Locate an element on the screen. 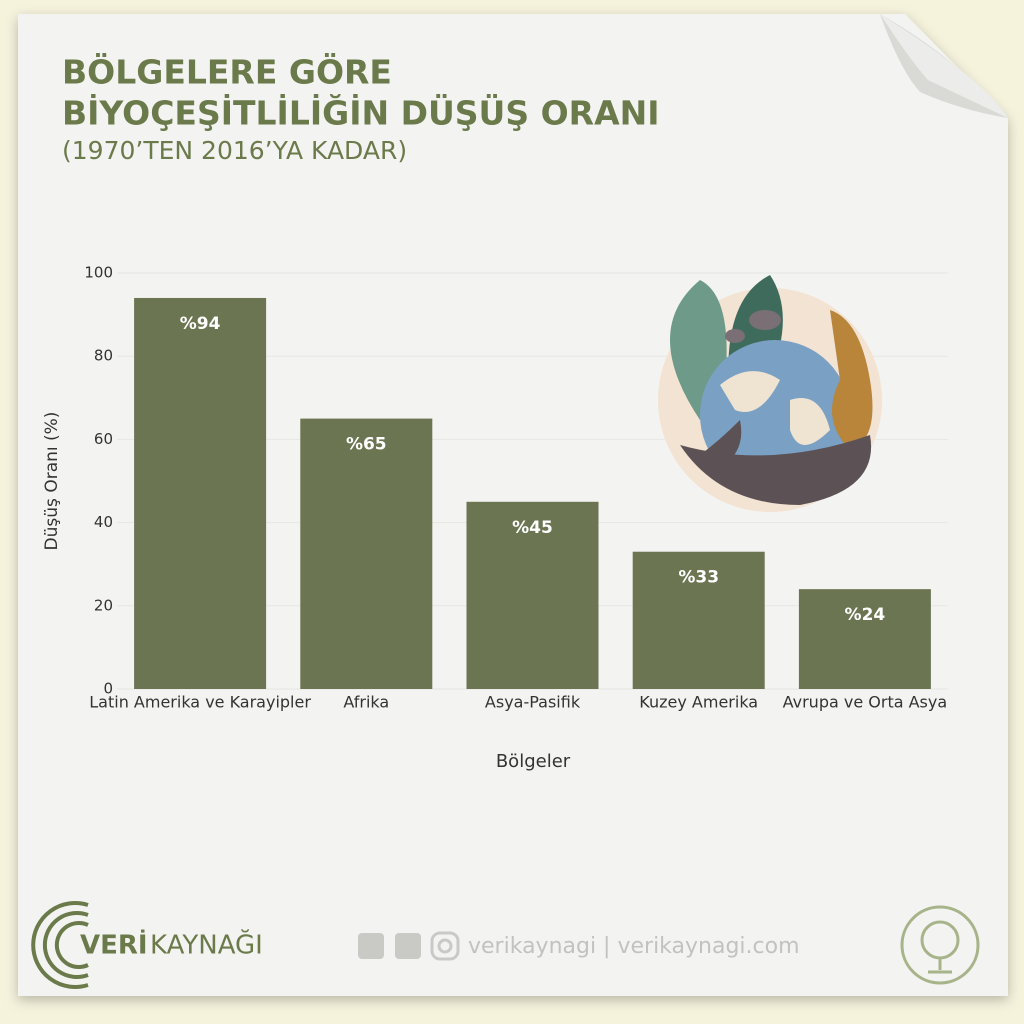  x-tick-label: Kuzey Amerika is located at coordinates (698, 702).